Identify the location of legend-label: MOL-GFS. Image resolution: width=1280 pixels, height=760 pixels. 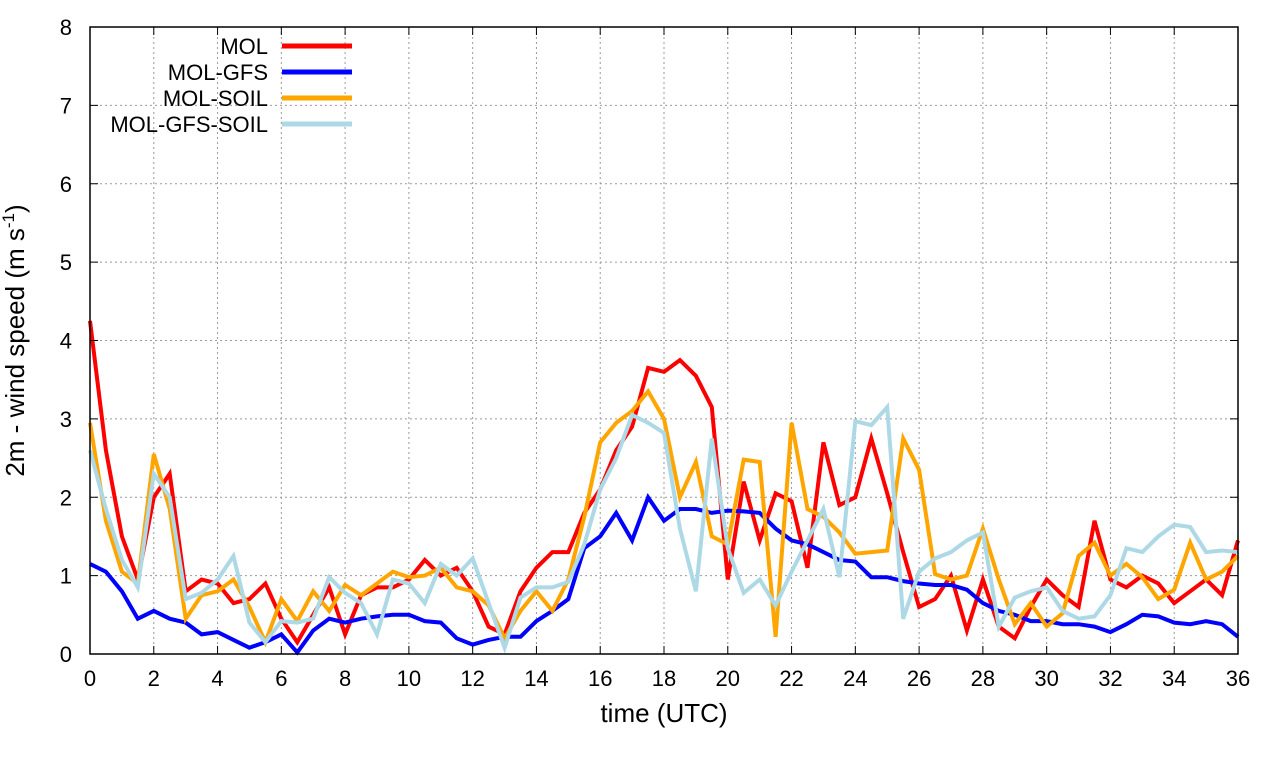
(218, 72).